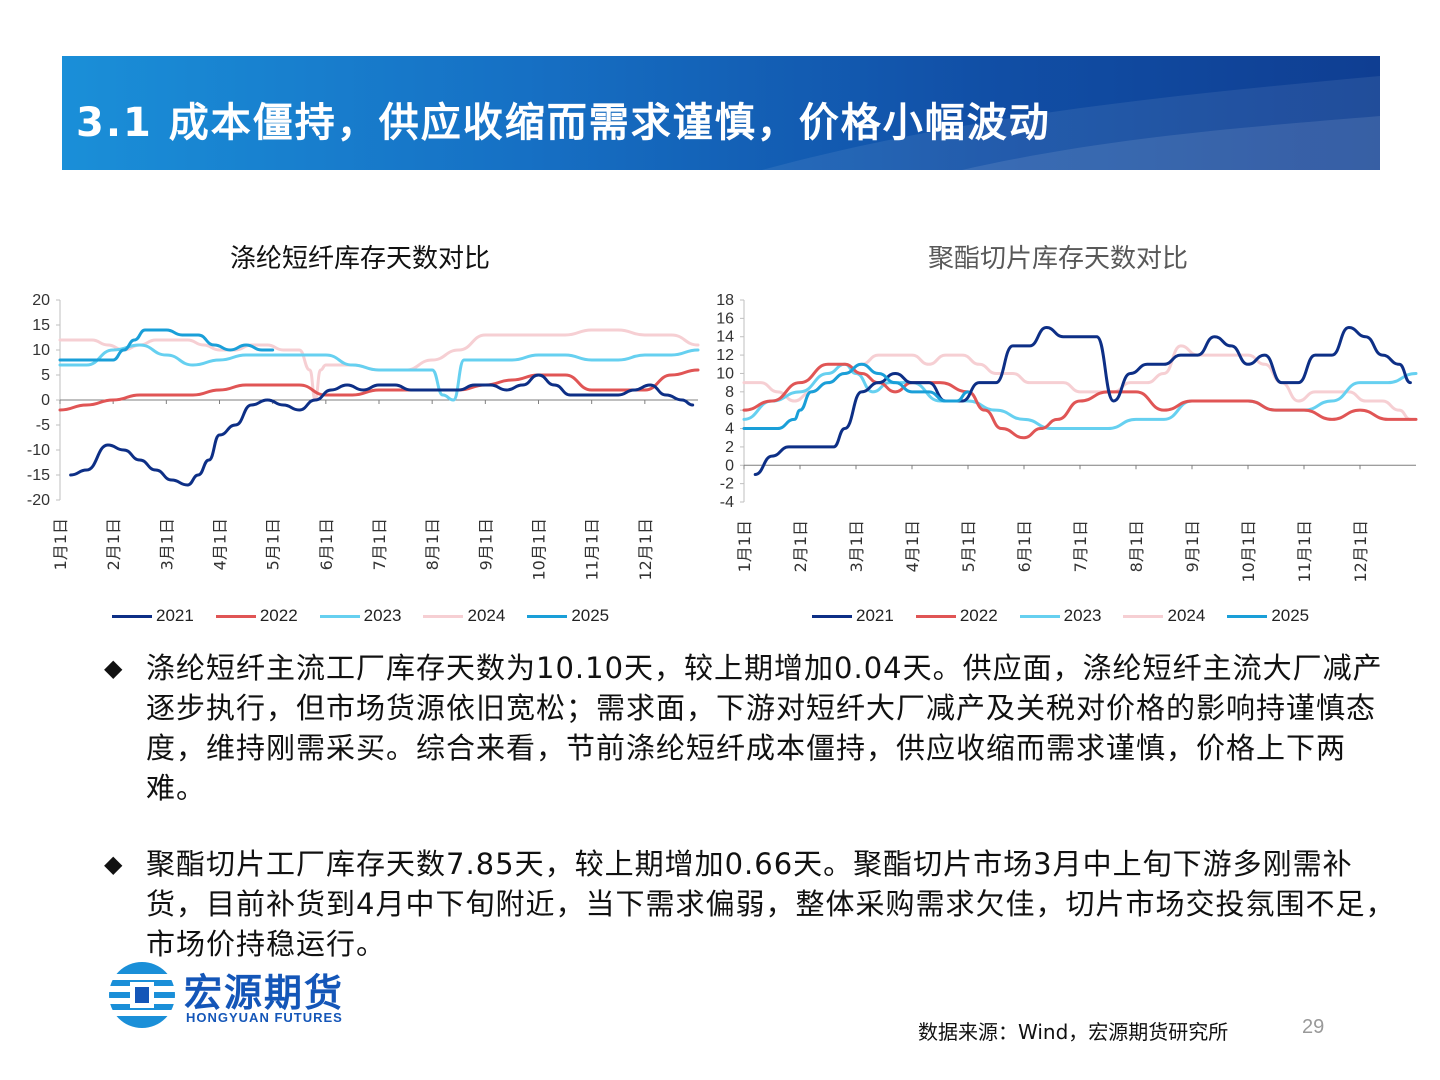 The image size is (1440, 1080). I want to click on logo-mark-icon, so click(142, 995).